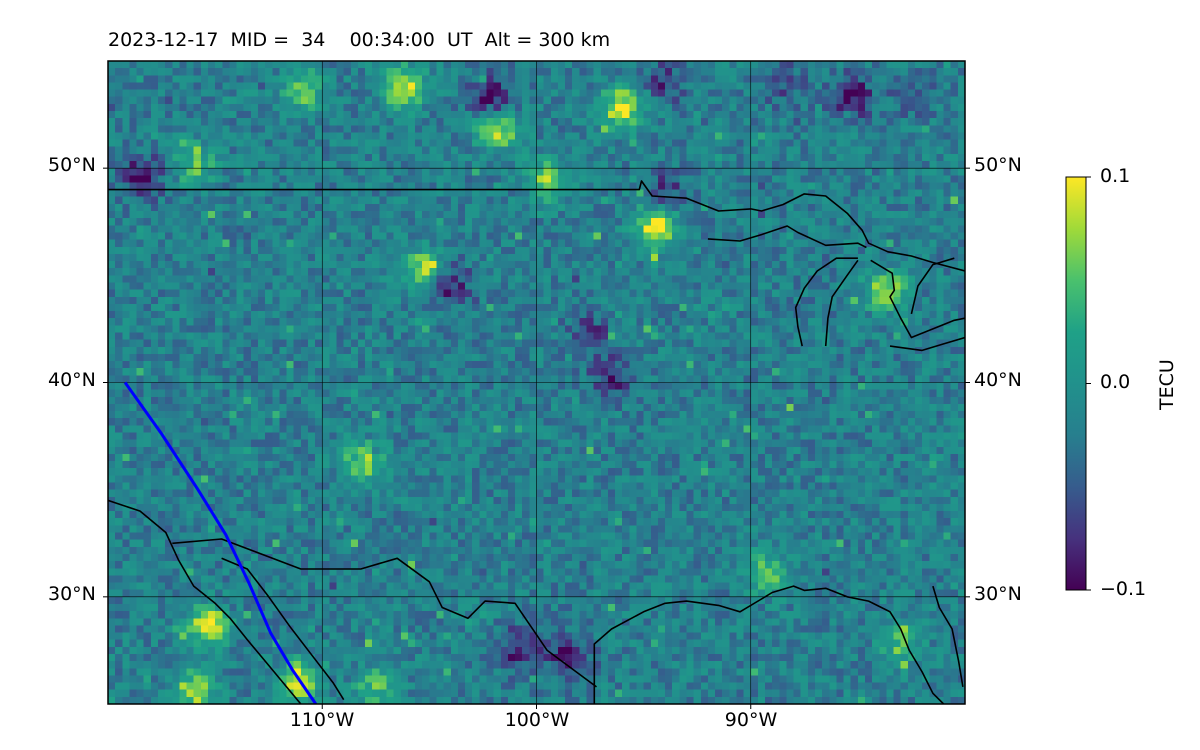 This screenshot has height=750, width=1200. I want to click on satellite-track, so click(220, 542).